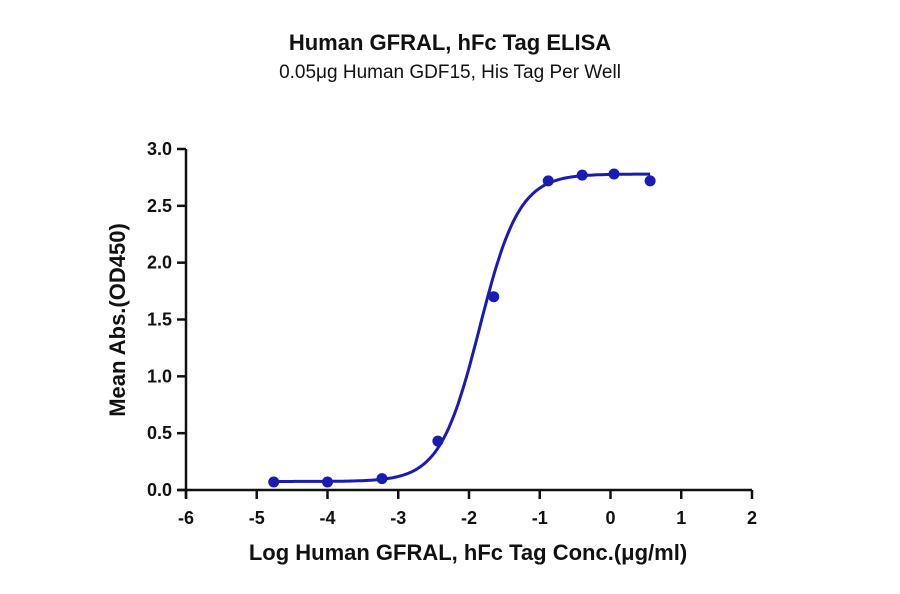 This screenshot has width=900, height=594. I want to click on x-tick-label: 2, so click(752, 518).